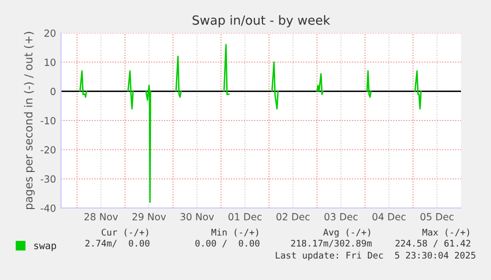  I want to click on x-tick-label: 05 Dec, so click(437, 216).